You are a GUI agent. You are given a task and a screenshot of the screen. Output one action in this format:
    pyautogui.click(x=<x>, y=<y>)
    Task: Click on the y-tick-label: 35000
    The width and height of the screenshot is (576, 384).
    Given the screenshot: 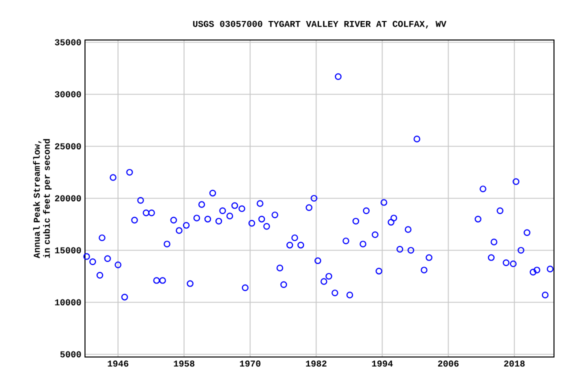 What is the action you would take?
    pyautogui.click(x=67, y=42)
    